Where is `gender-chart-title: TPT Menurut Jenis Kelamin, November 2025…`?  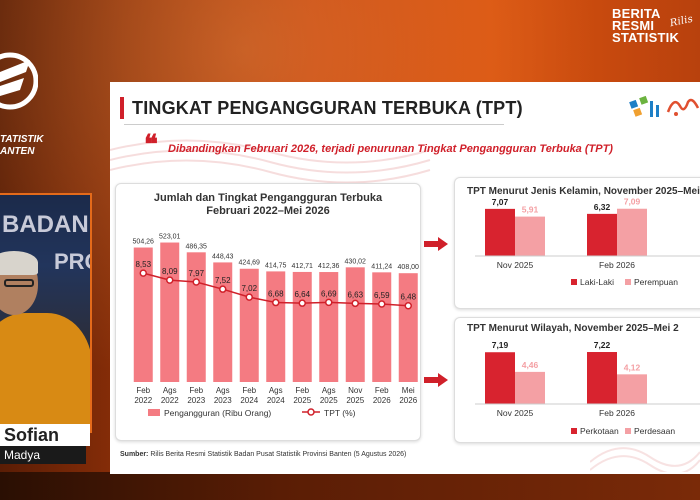 gender-chart-title: TPT Menurut Jenis Kelamin, November 2025… is located at coordinates (583, 191).